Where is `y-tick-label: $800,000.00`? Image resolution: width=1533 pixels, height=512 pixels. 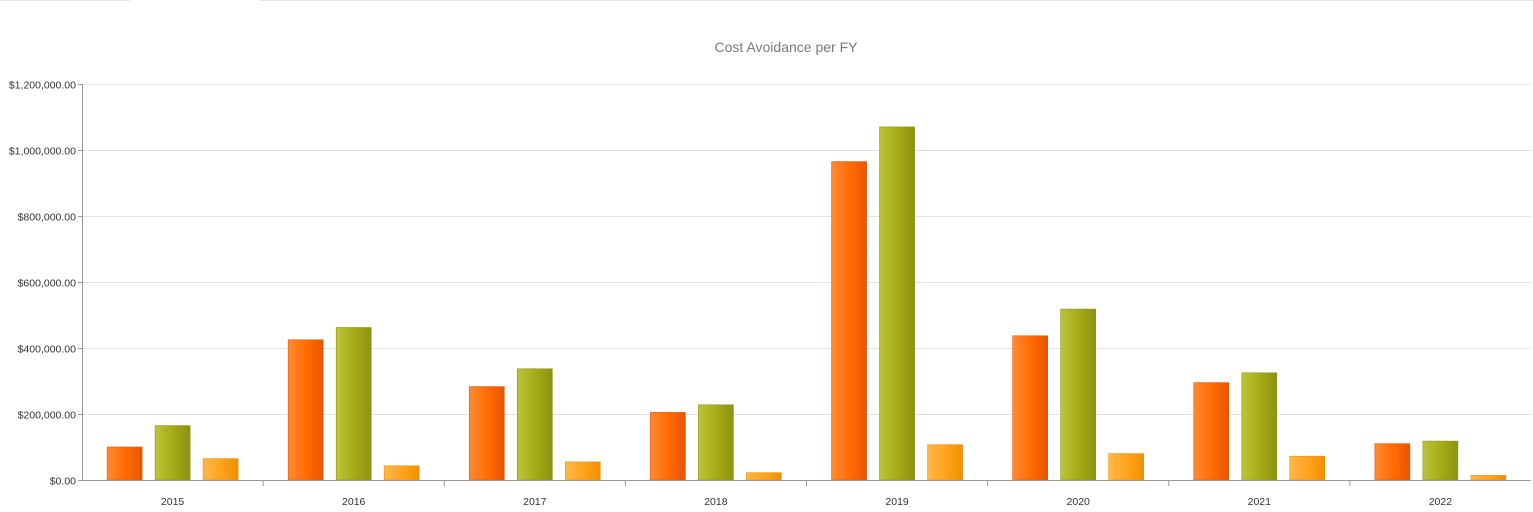 y-tick-label: $800,000.00 is located at coordinates (47, 218).